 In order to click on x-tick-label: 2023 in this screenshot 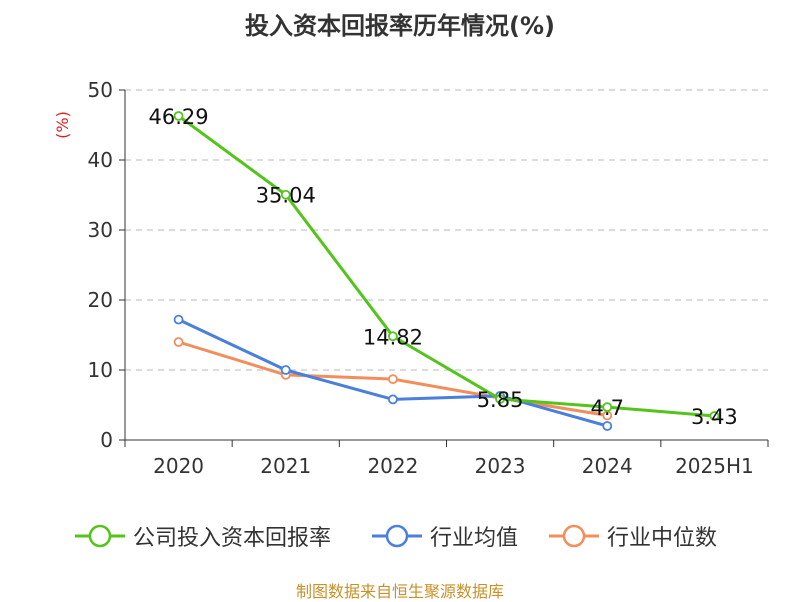, I will do `click(500, 466)`.